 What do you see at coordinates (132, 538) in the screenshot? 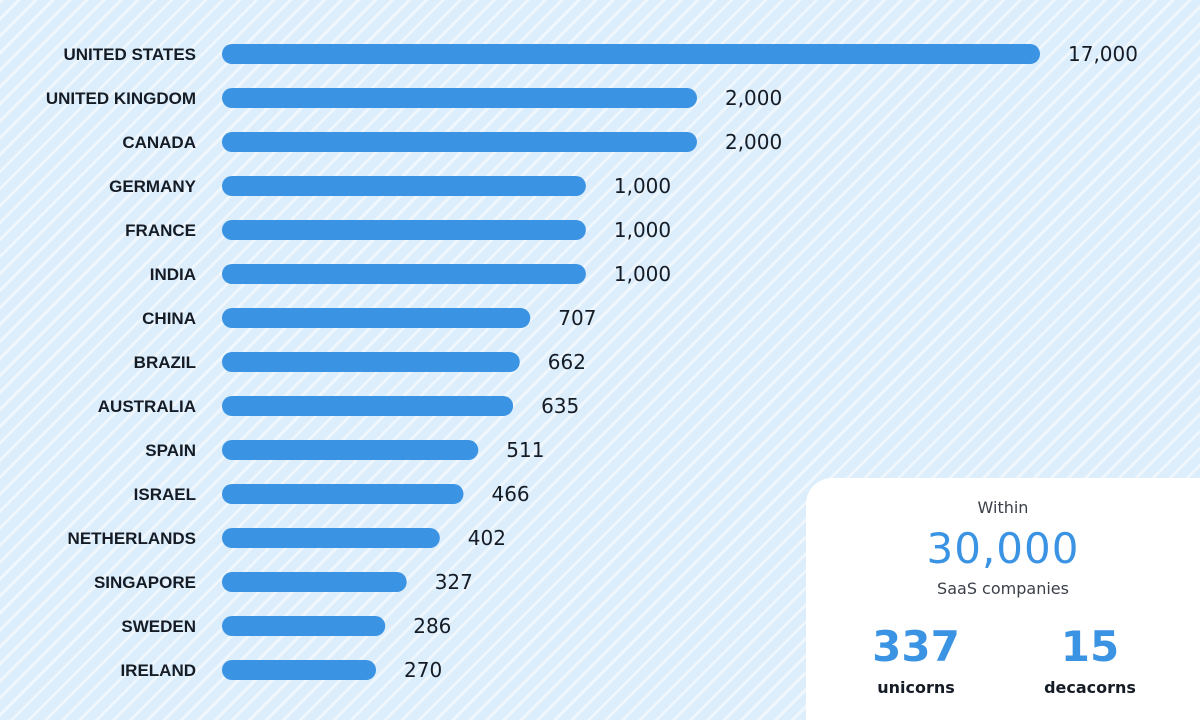
I see `category-label: NETHERLANDS` at bounding box center [132, 538].